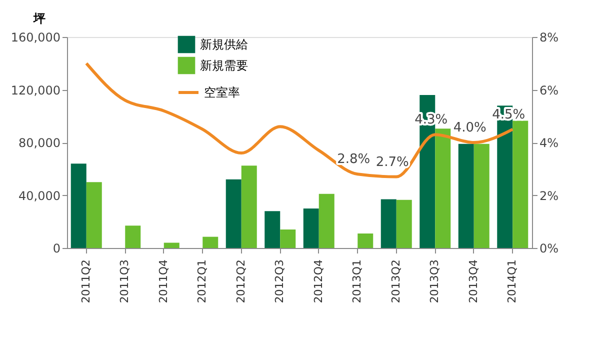 This screenshot has width=600, height=345. What do you see at coordinates (35, 37) in the screenshot?
I see `y-tick-label: 160,000` at bounding box center [35, 37].